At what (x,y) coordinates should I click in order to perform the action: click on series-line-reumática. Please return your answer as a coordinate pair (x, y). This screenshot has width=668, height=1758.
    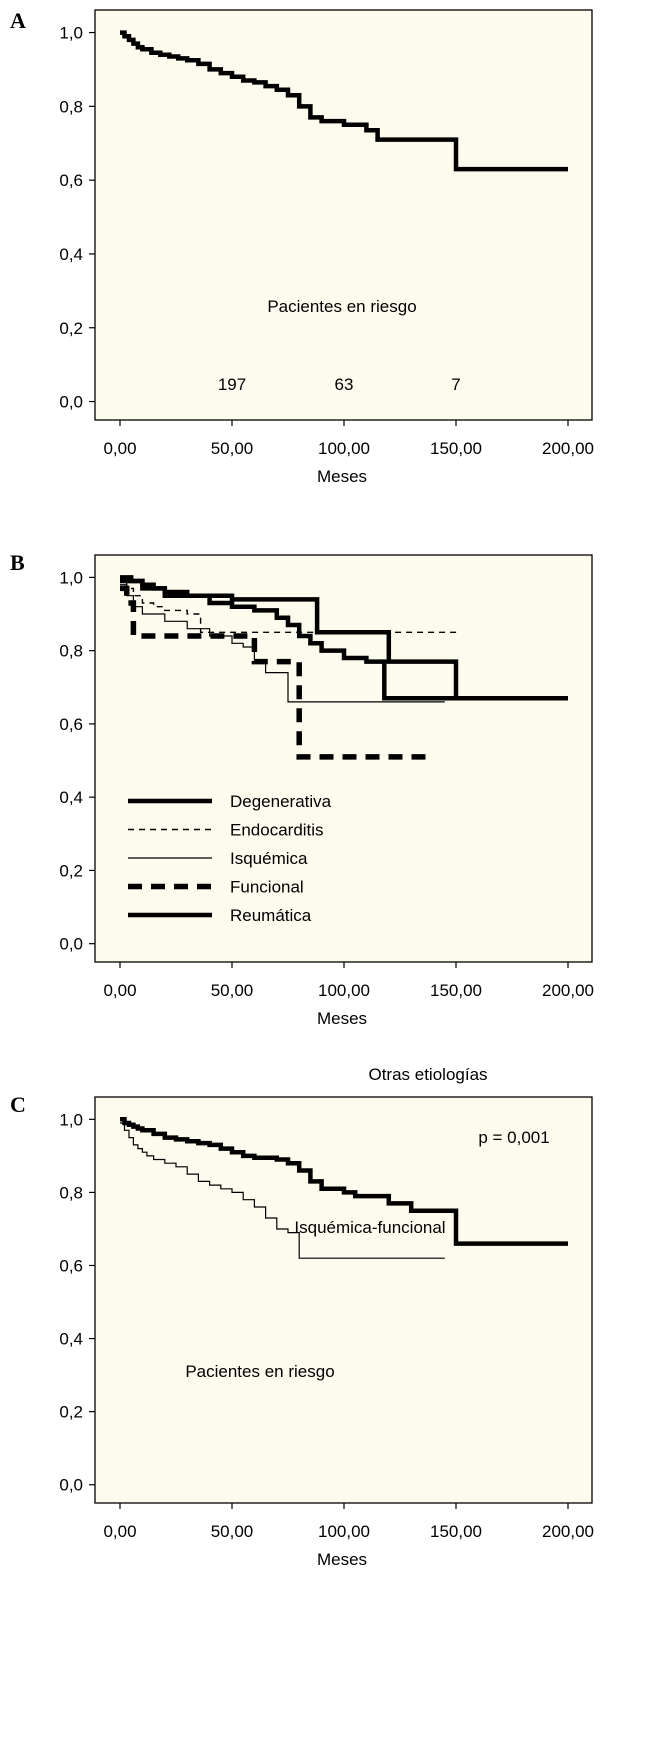
    Looking at the image, I should click on (344, 639).